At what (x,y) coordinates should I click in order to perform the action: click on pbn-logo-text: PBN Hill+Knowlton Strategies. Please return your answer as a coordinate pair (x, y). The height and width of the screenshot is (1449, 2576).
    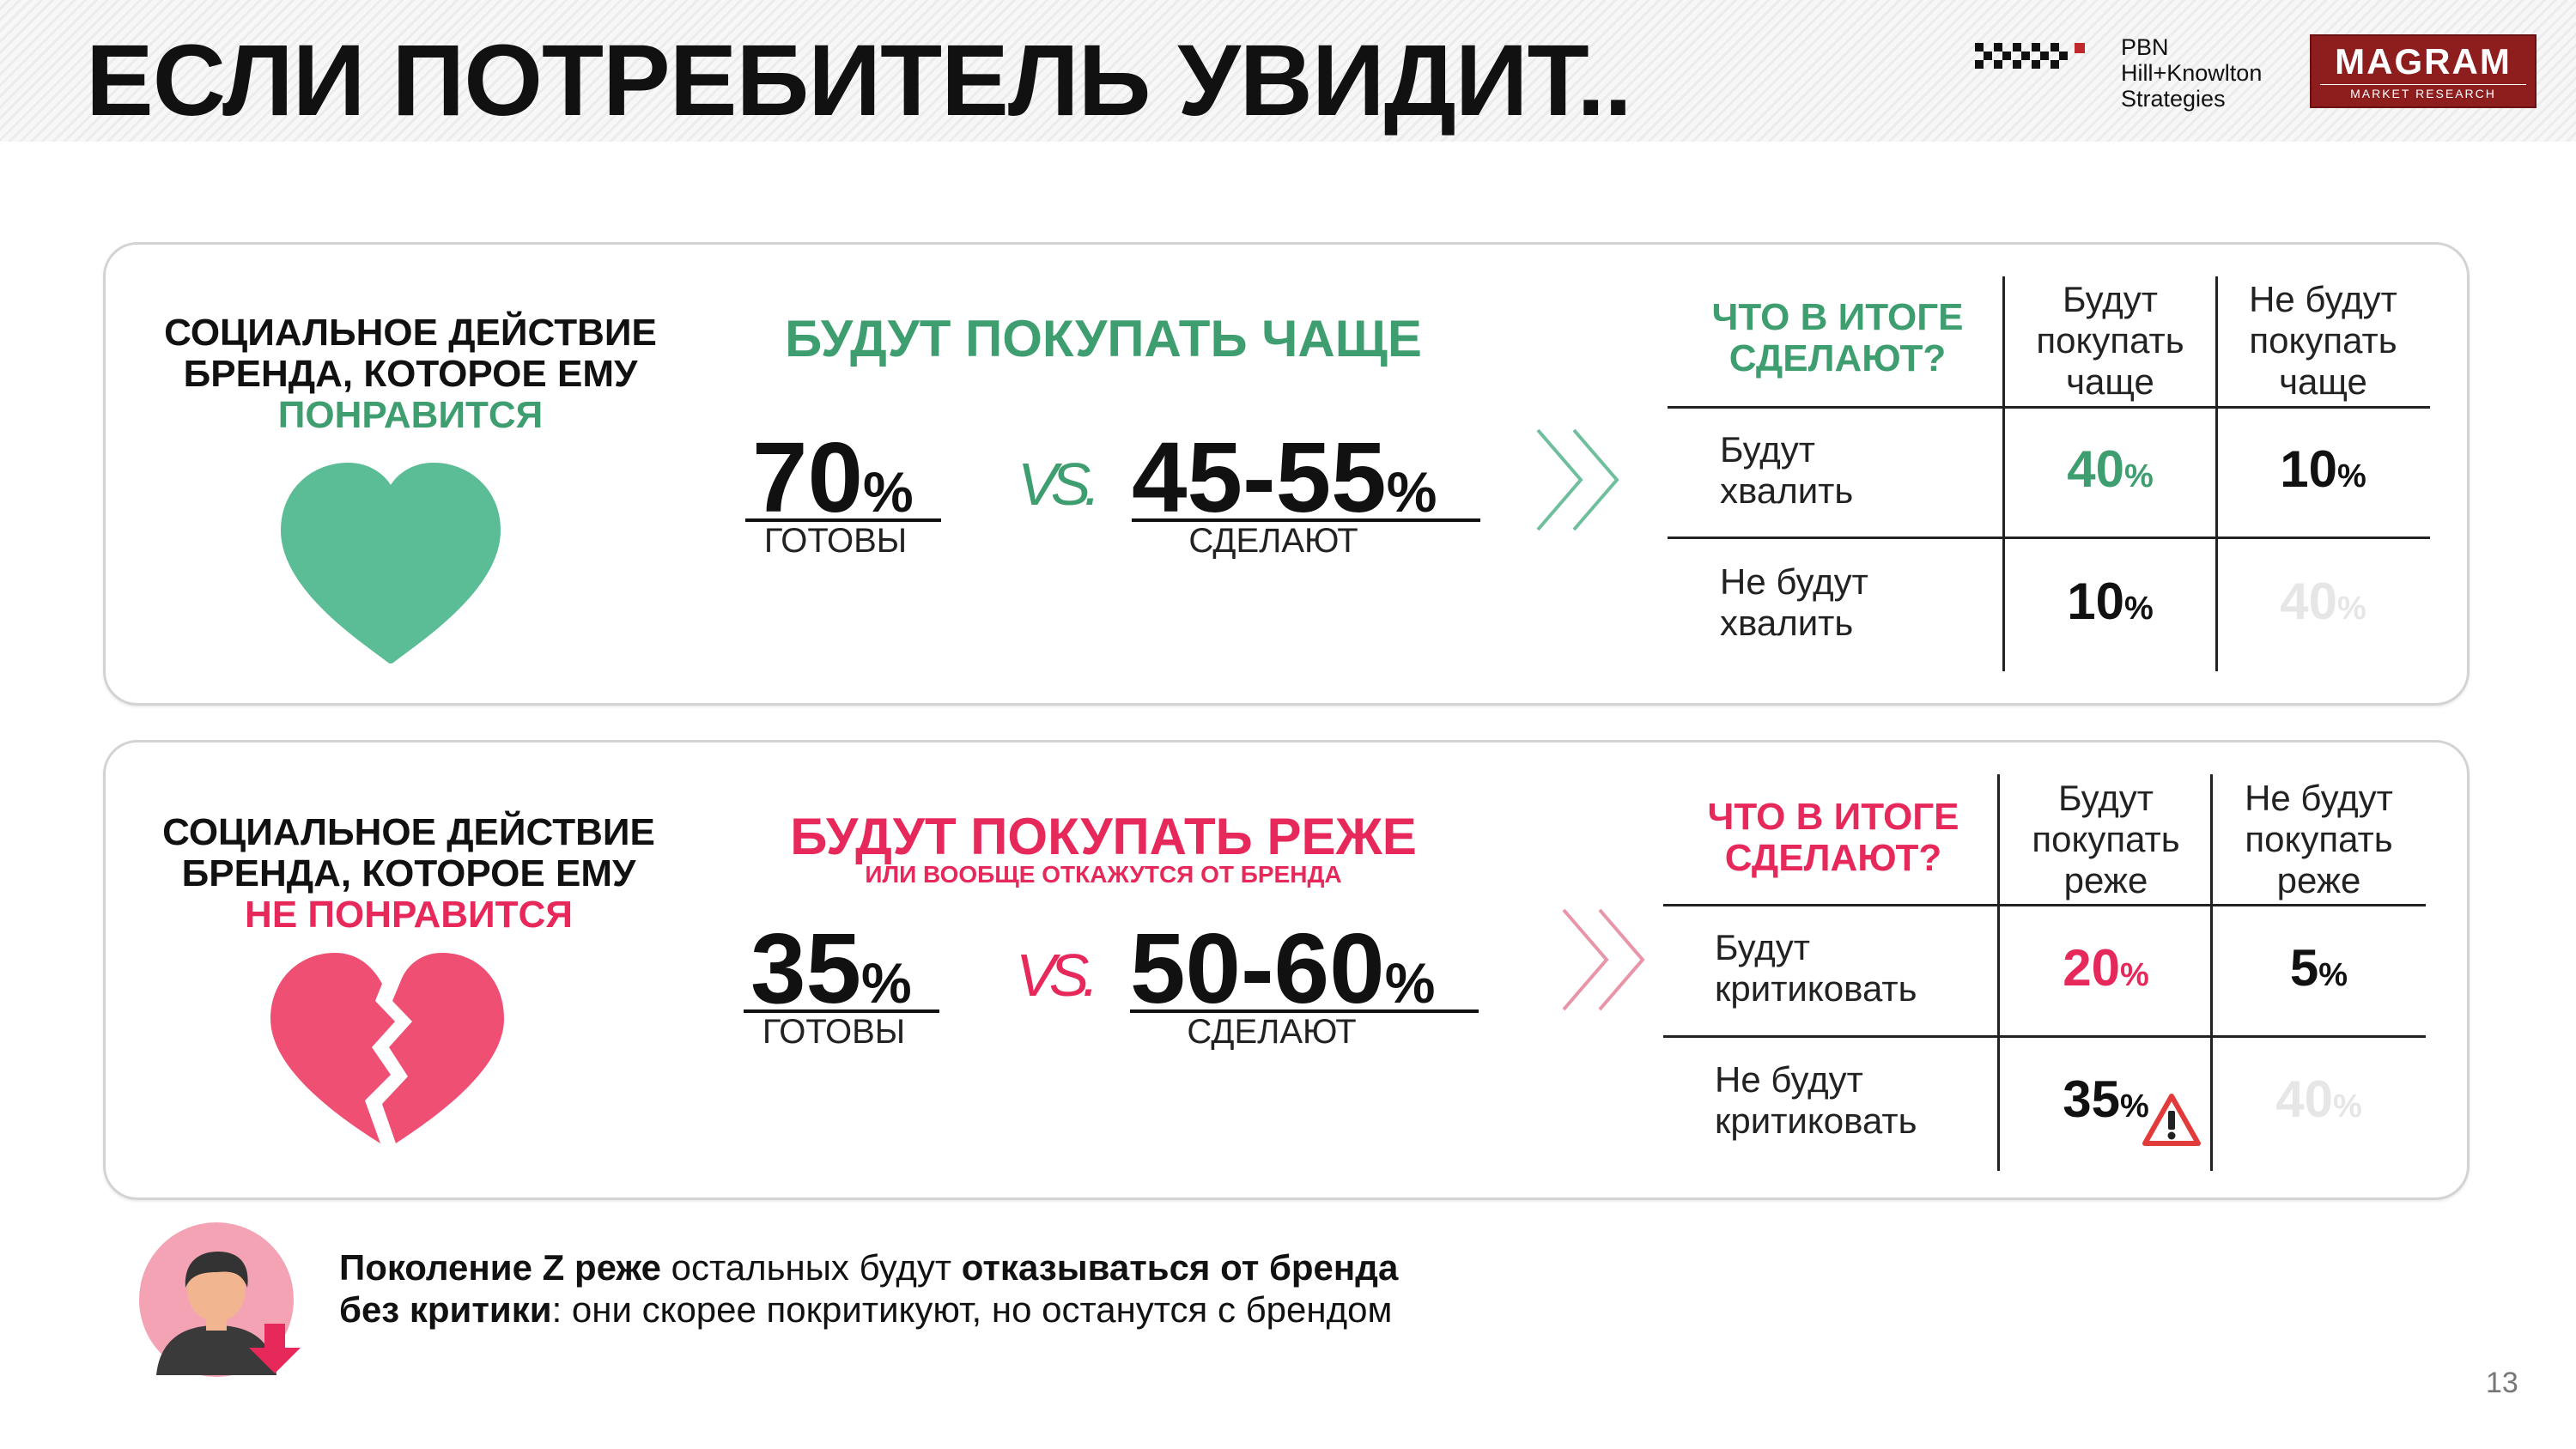
    Looking at the image, I should click on (2192, 73).